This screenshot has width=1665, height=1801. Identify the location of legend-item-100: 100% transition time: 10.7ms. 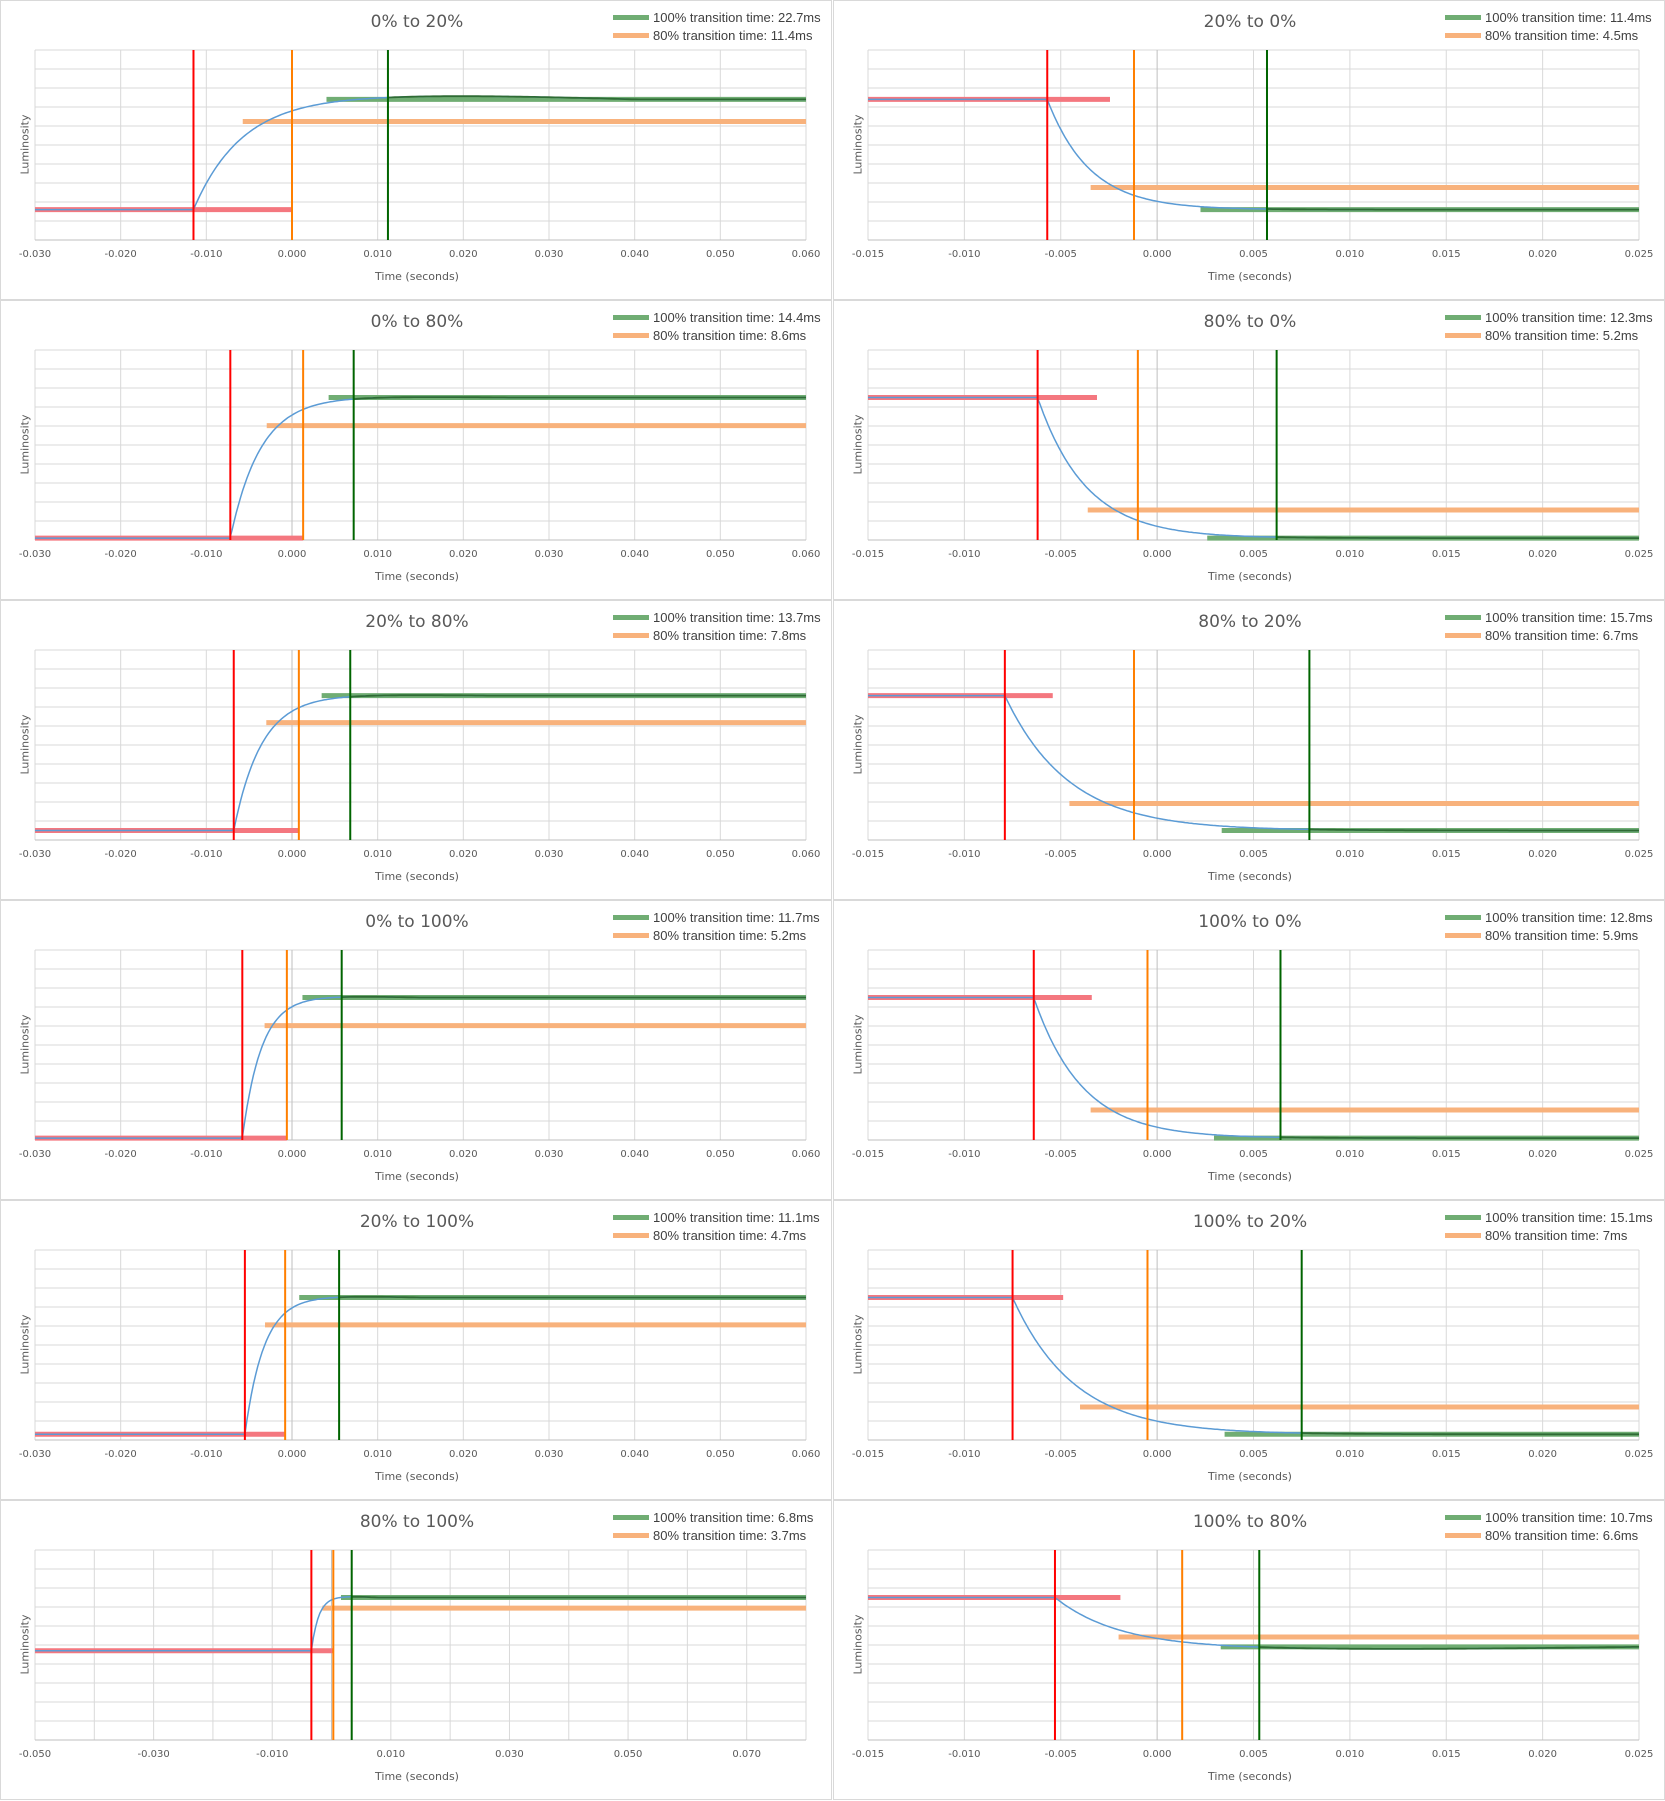
(1549, 1517).